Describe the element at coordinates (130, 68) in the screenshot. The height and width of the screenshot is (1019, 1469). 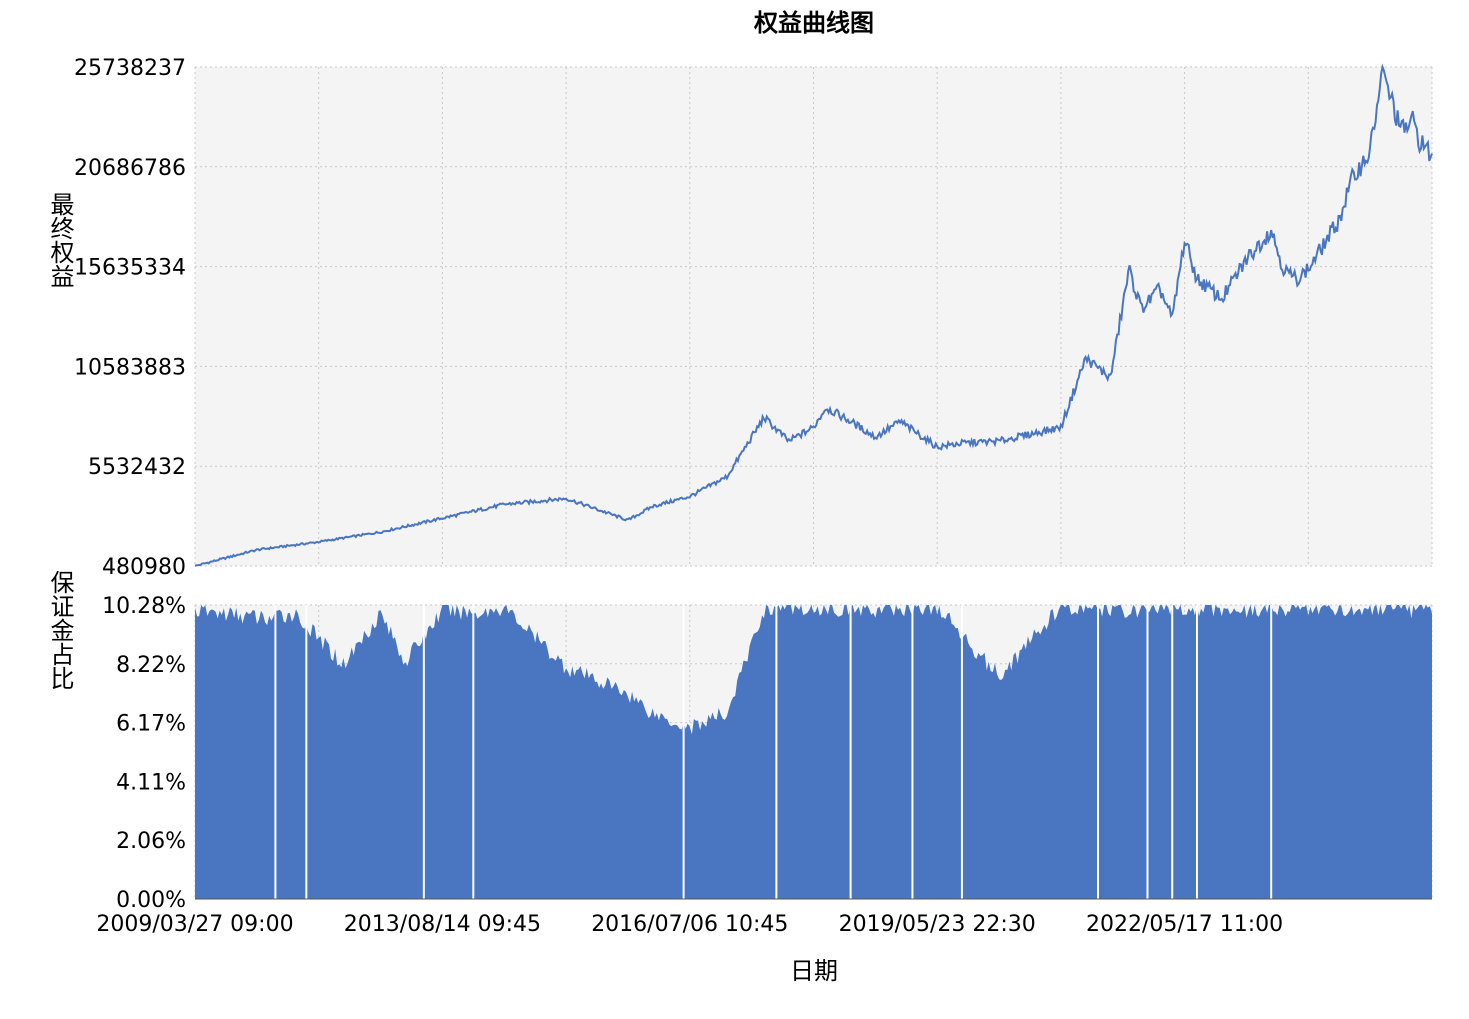
I see `equity-y-tick: 25738237` at that location.